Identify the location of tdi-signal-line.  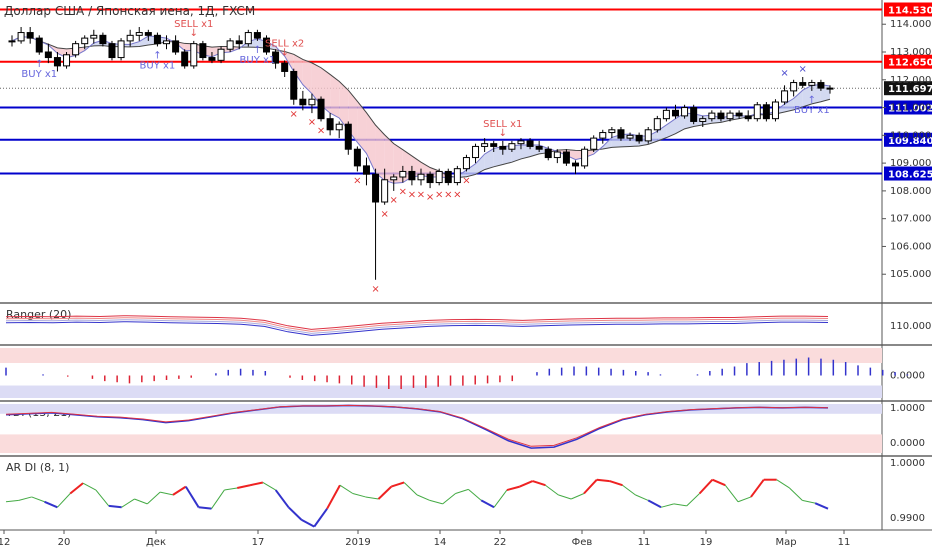
(417, 425).